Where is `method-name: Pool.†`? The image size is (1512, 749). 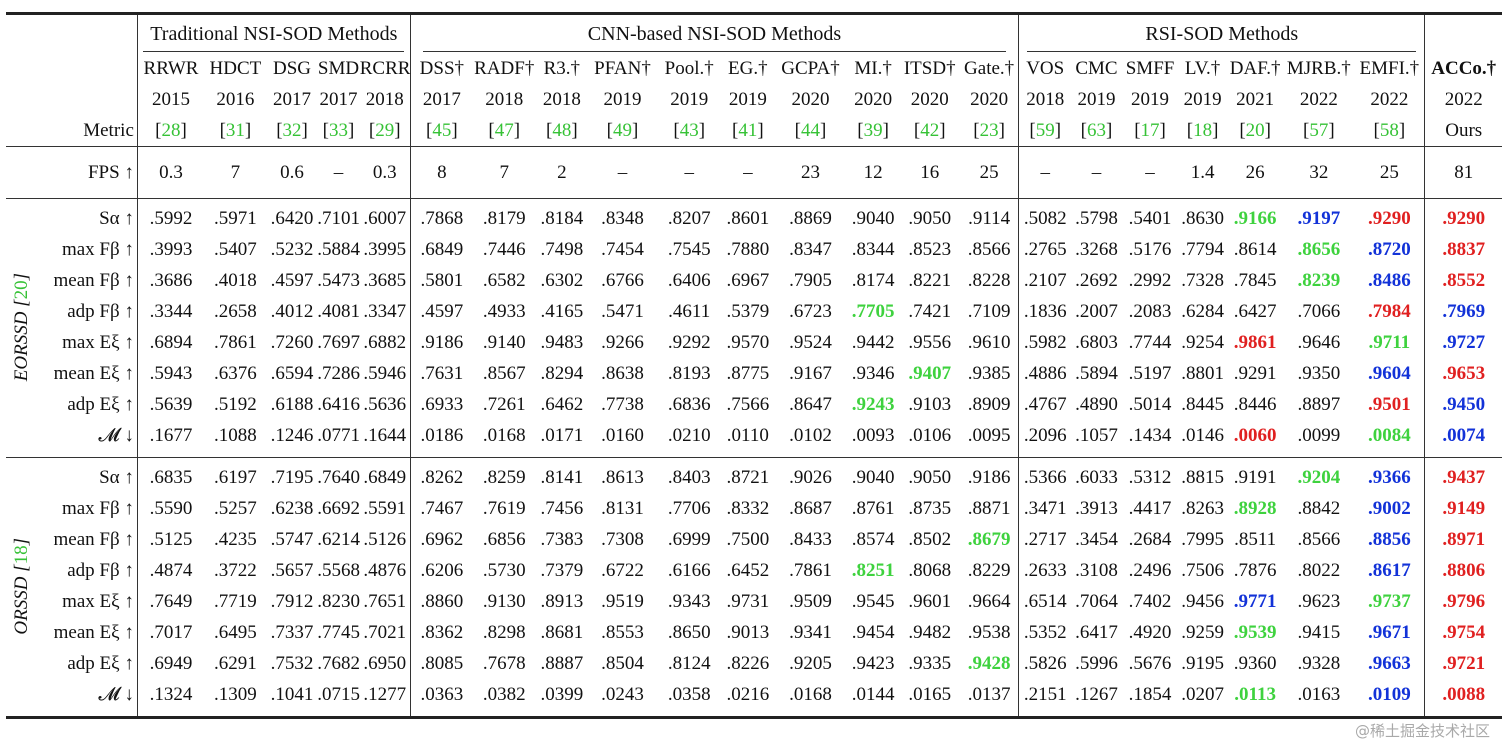 method-name: Pool.† is located at coordinates (689, 68).